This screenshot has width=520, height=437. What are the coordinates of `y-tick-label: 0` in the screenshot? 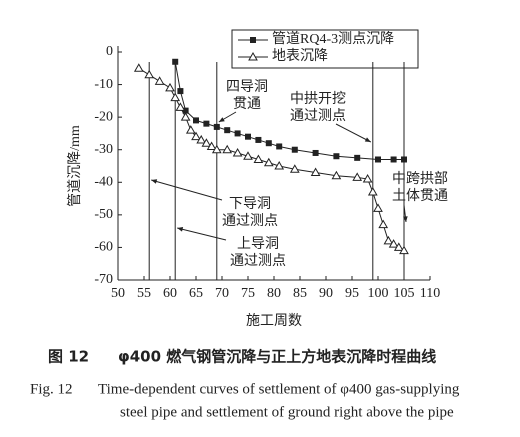 It's located at (109, 51).